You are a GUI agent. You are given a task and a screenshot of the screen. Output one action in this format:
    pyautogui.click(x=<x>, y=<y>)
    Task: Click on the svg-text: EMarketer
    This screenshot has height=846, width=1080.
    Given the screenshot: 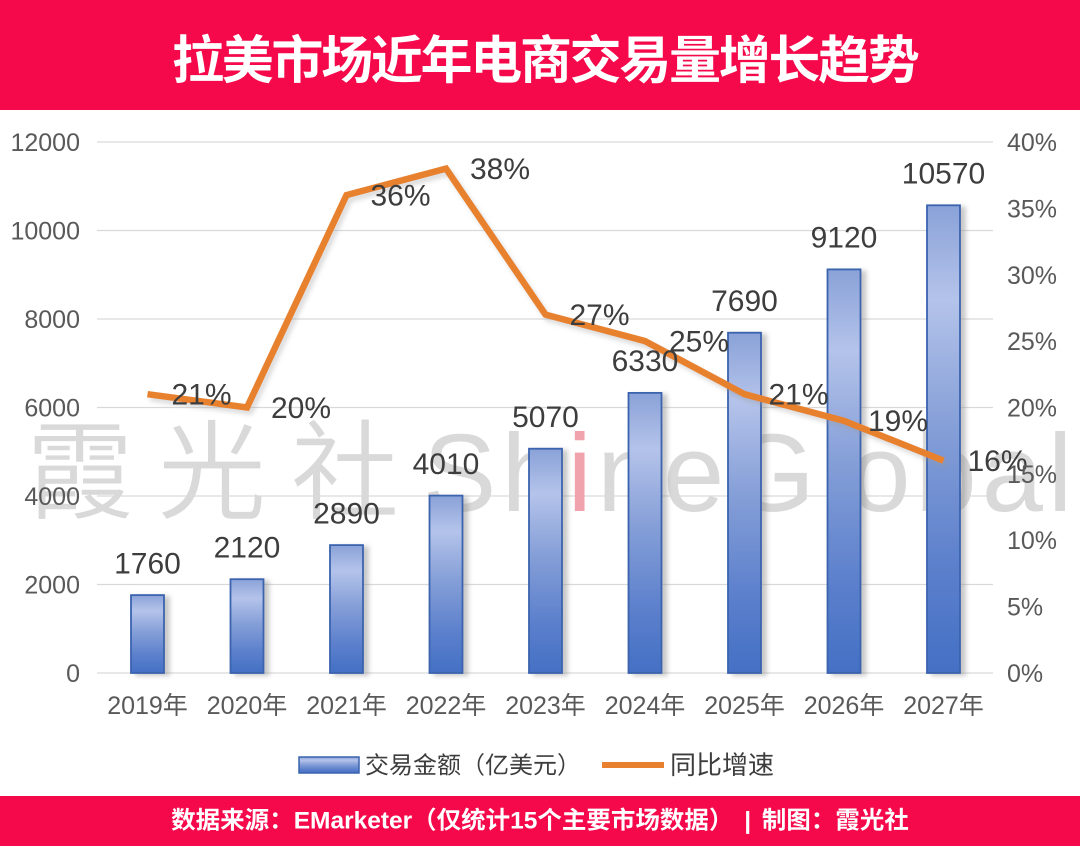 What is the action you would take?
    pyautogui.click(x=353, y=821)
    